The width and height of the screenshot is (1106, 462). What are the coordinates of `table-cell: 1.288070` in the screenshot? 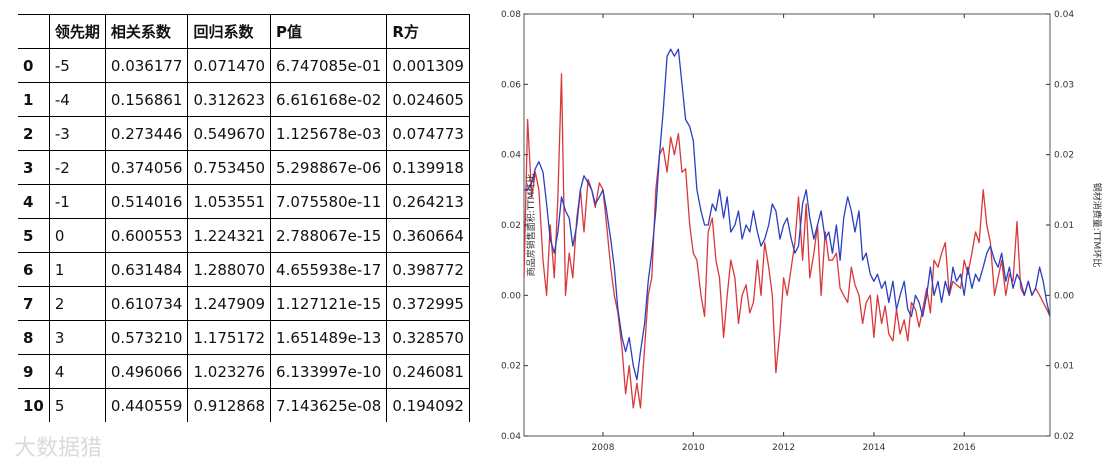 It's located at (229, 269).